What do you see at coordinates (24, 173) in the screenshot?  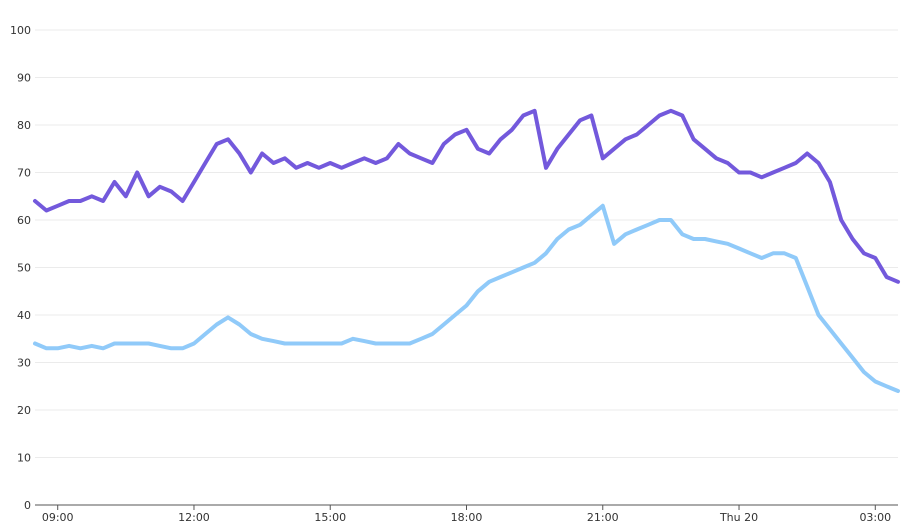 I see `y-tick-label: 70` at bounding box center [24, 173].